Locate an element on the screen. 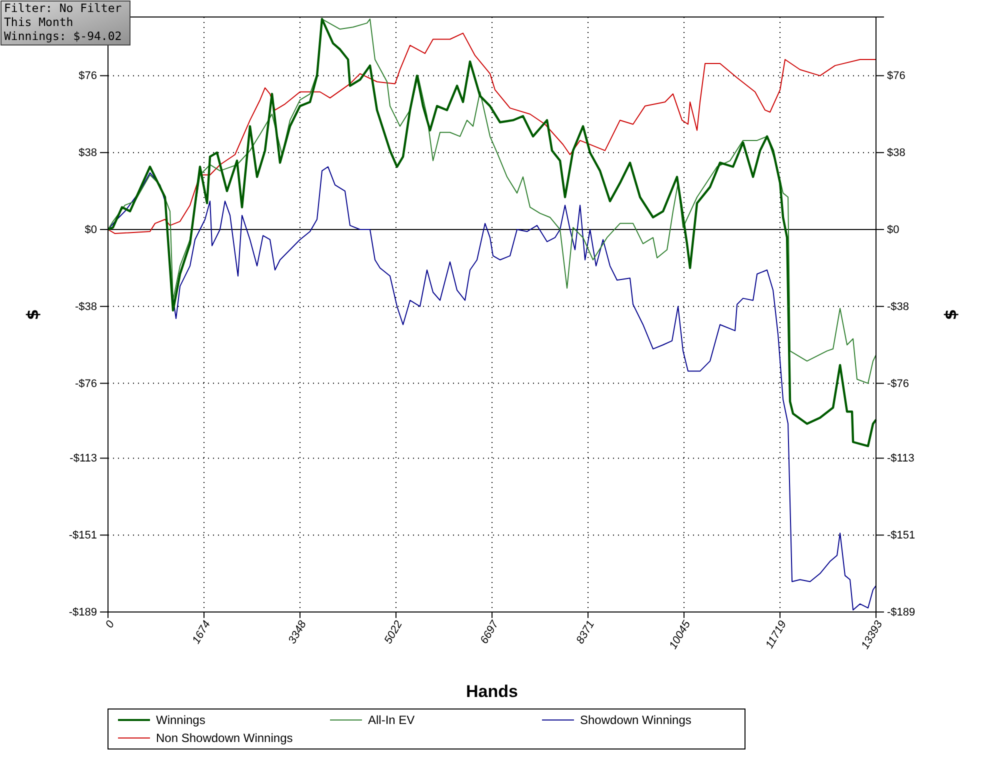  legend-label: Showdown Winnings is located at coordinates (636, 720).